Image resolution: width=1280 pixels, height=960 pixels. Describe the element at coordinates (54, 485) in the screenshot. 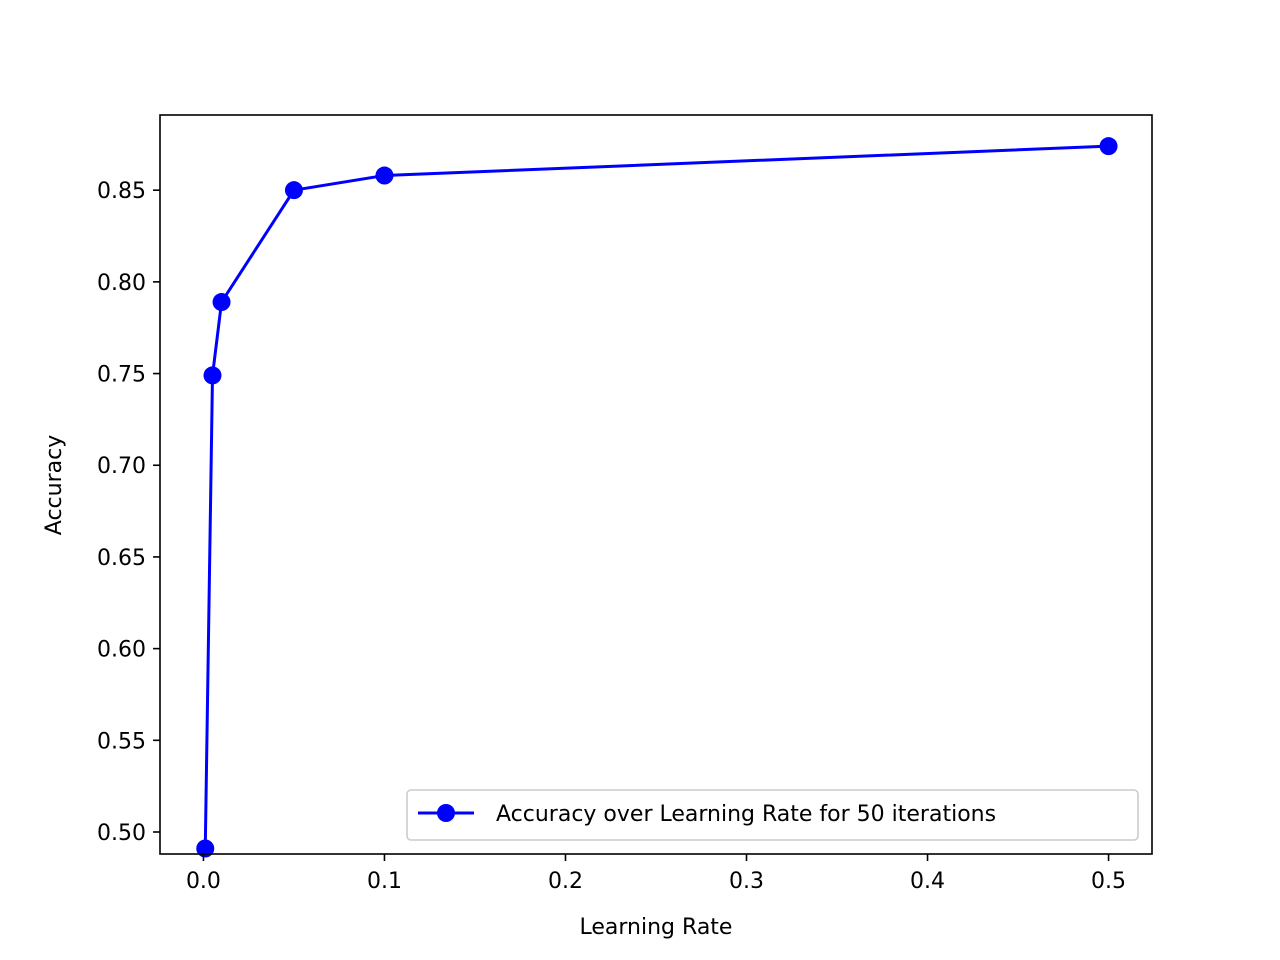

I see `y-axis-label: Accuracy` at that location.